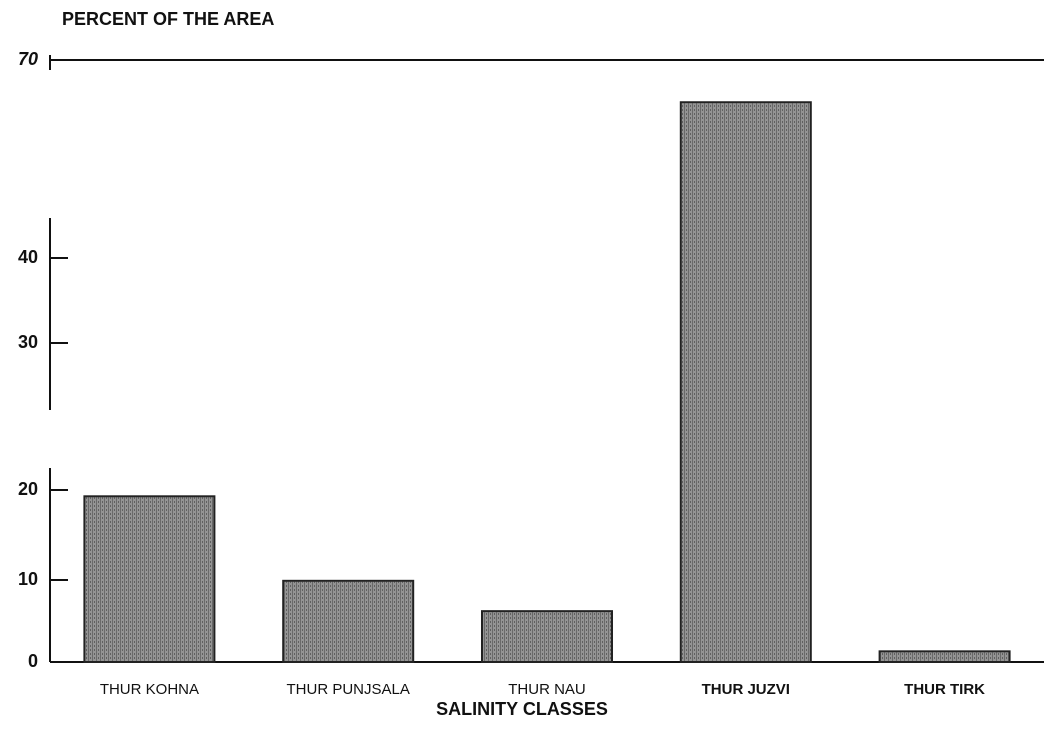 This screenshot has height=748, width=1044. I want to click on y-tick-label: 70, so click(28, 59).